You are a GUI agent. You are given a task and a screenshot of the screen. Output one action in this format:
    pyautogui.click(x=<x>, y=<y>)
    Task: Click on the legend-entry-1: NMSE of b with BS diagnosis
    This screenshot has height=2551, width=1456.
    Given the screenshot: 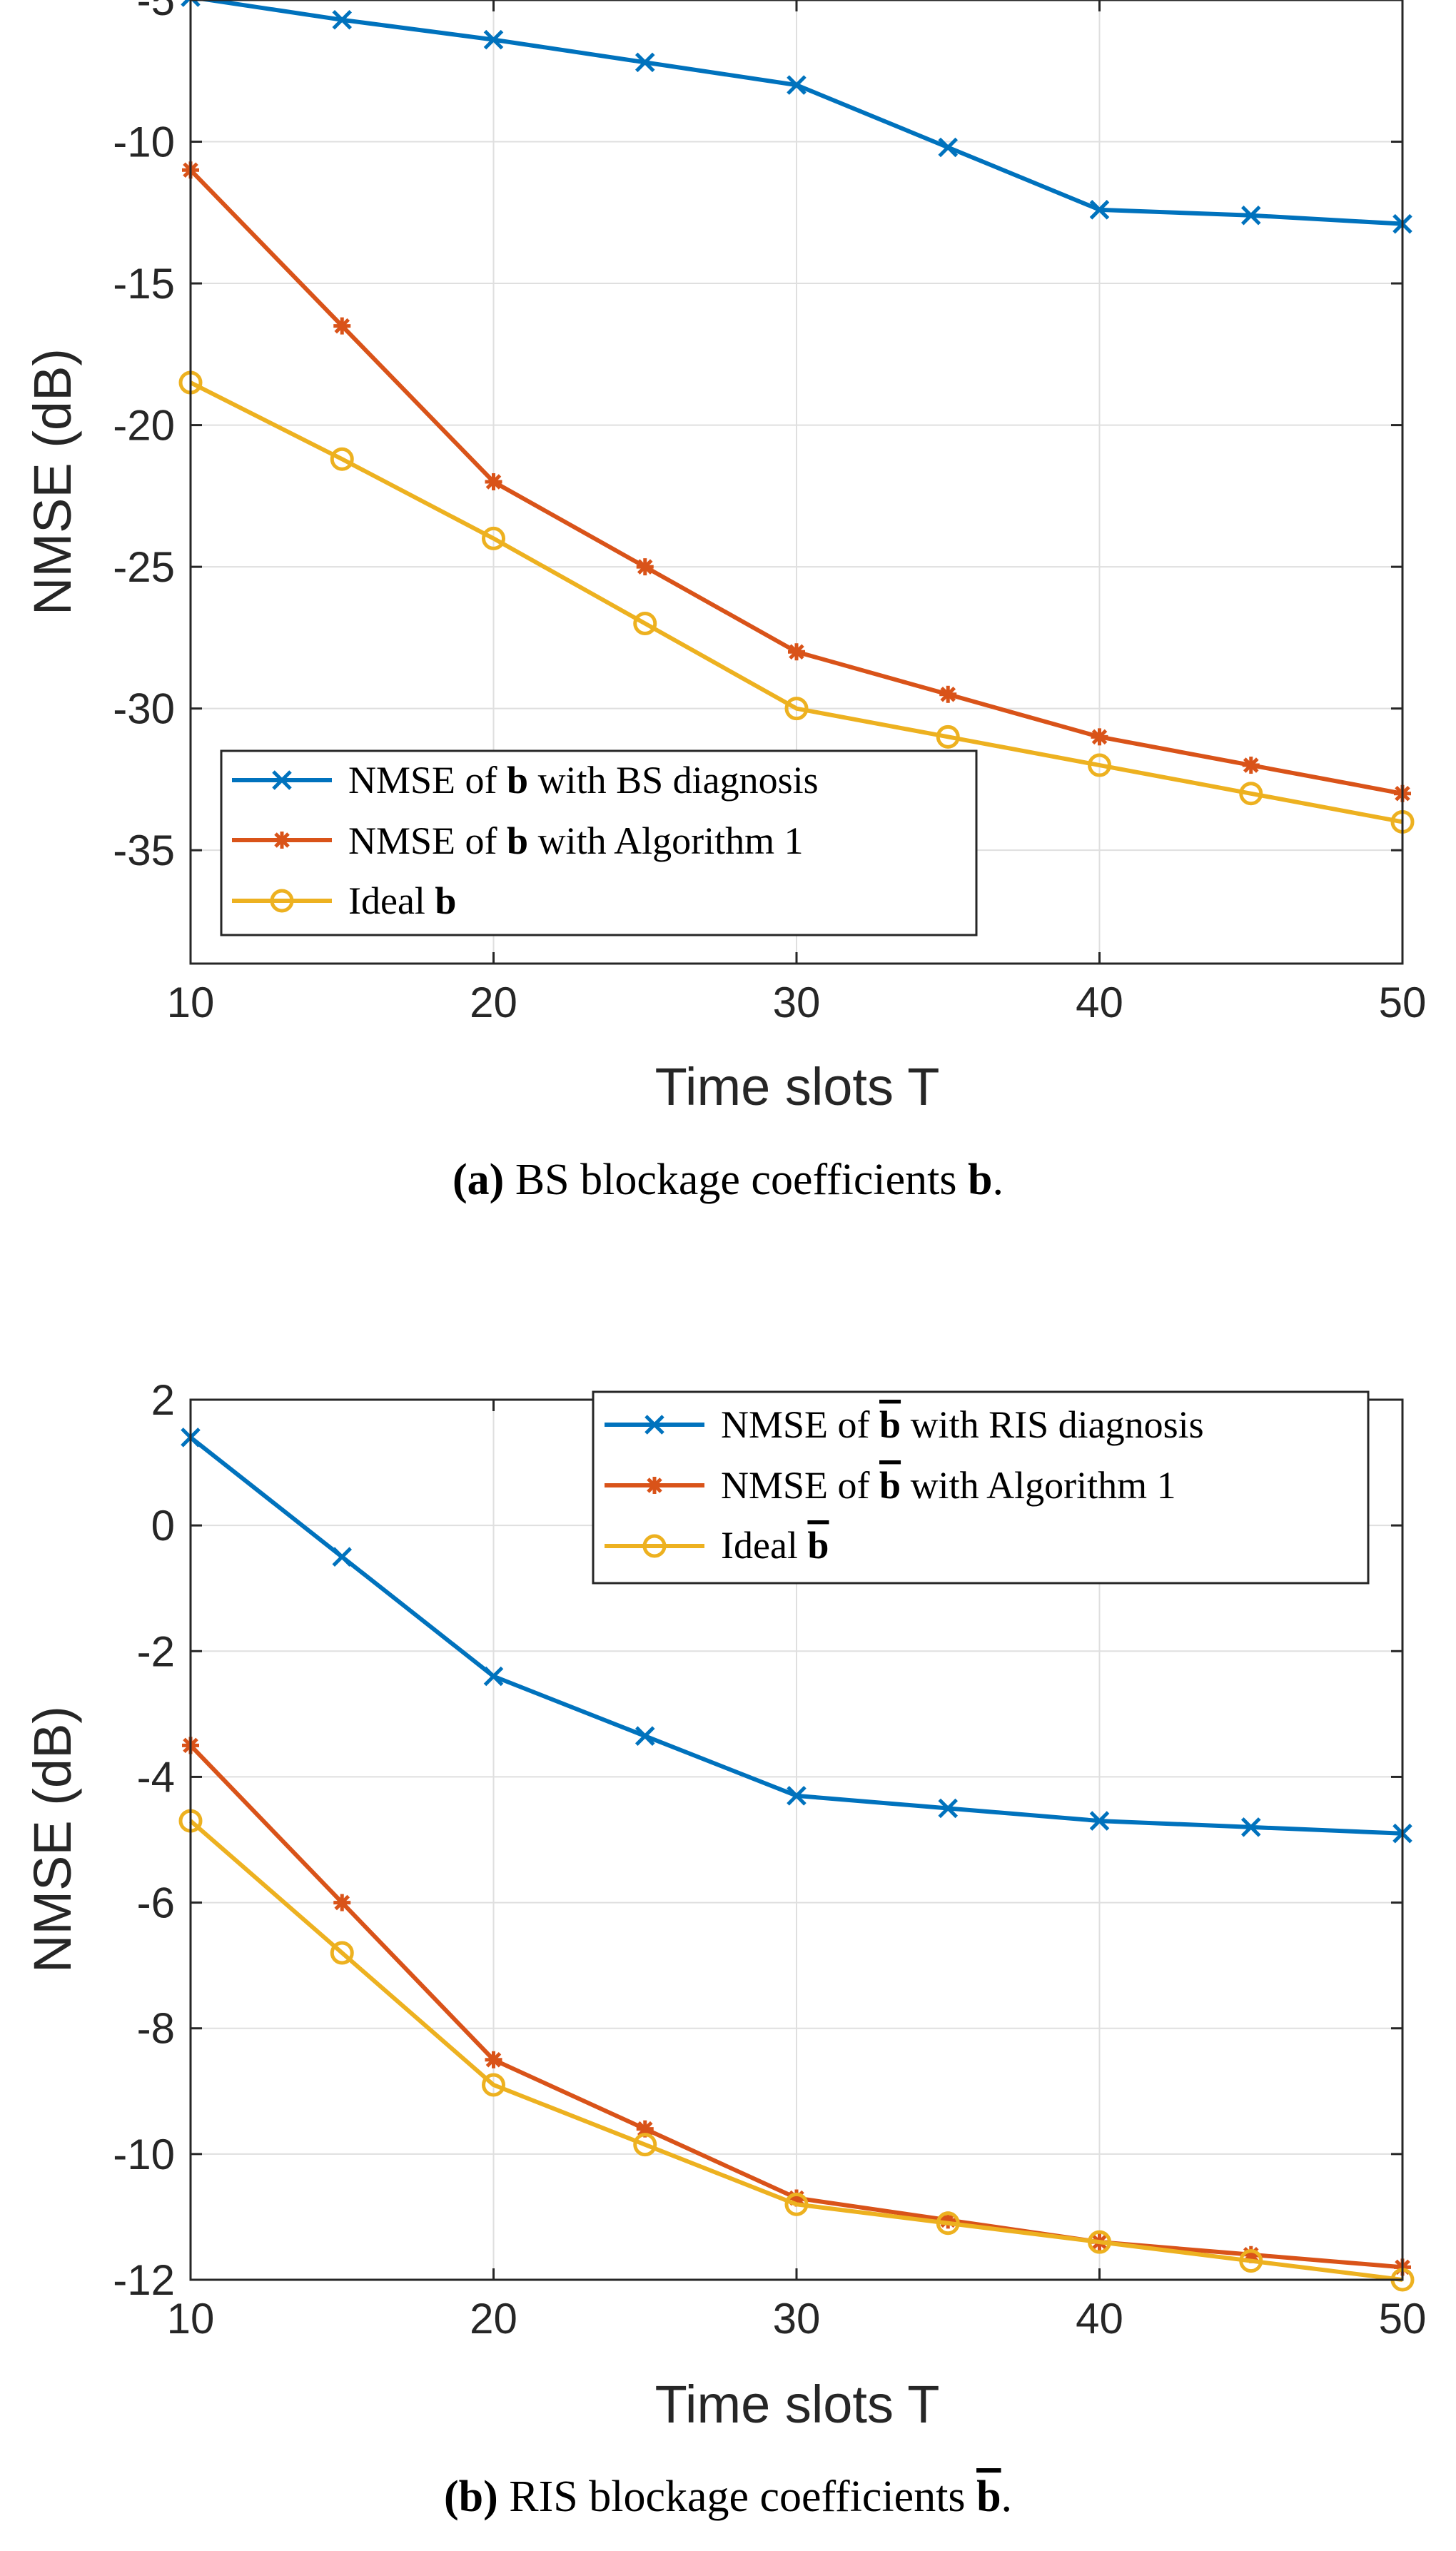 What is the action you would take?
    pyautogui.click(x=583, y=780)
    